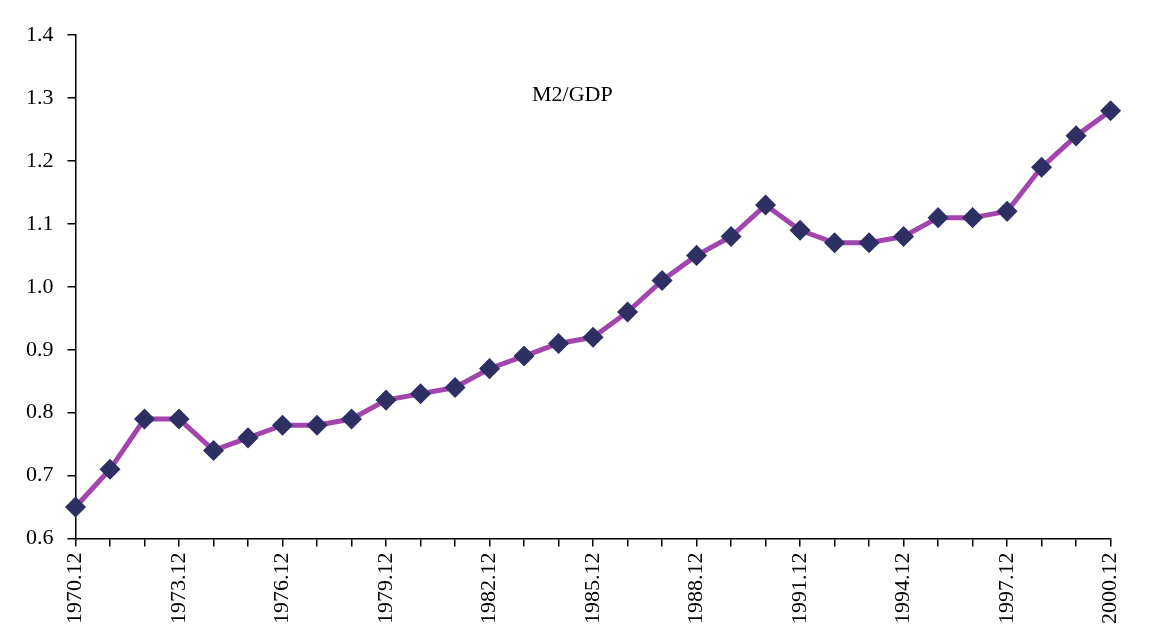 The height and width of the screenshot is (638, 1151). I want to click on y-tick-label: 0.8, so click(40, 411).